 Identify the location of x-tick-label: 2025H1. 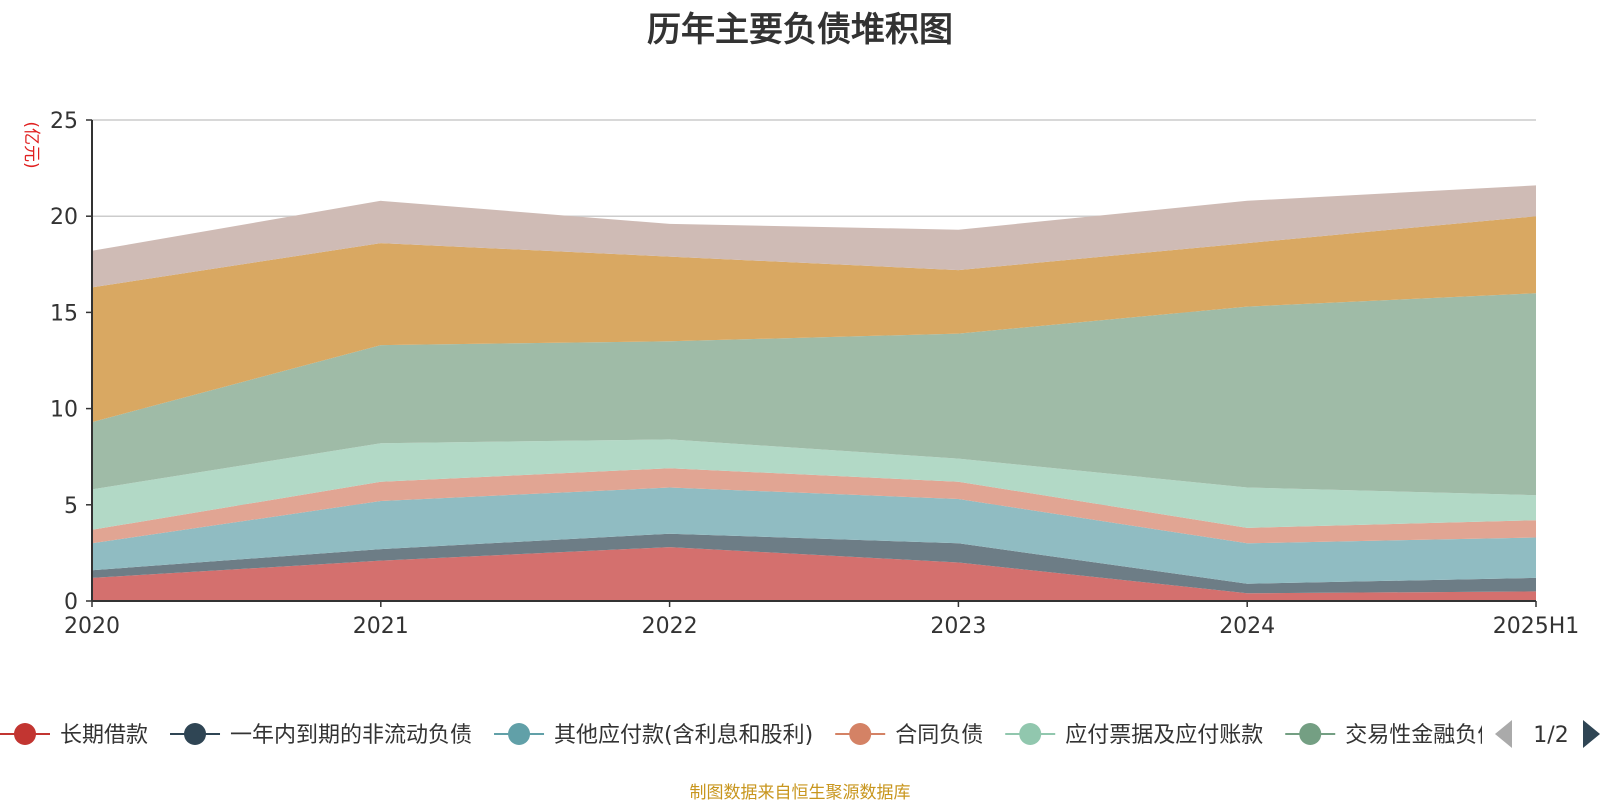
(1536, 626).